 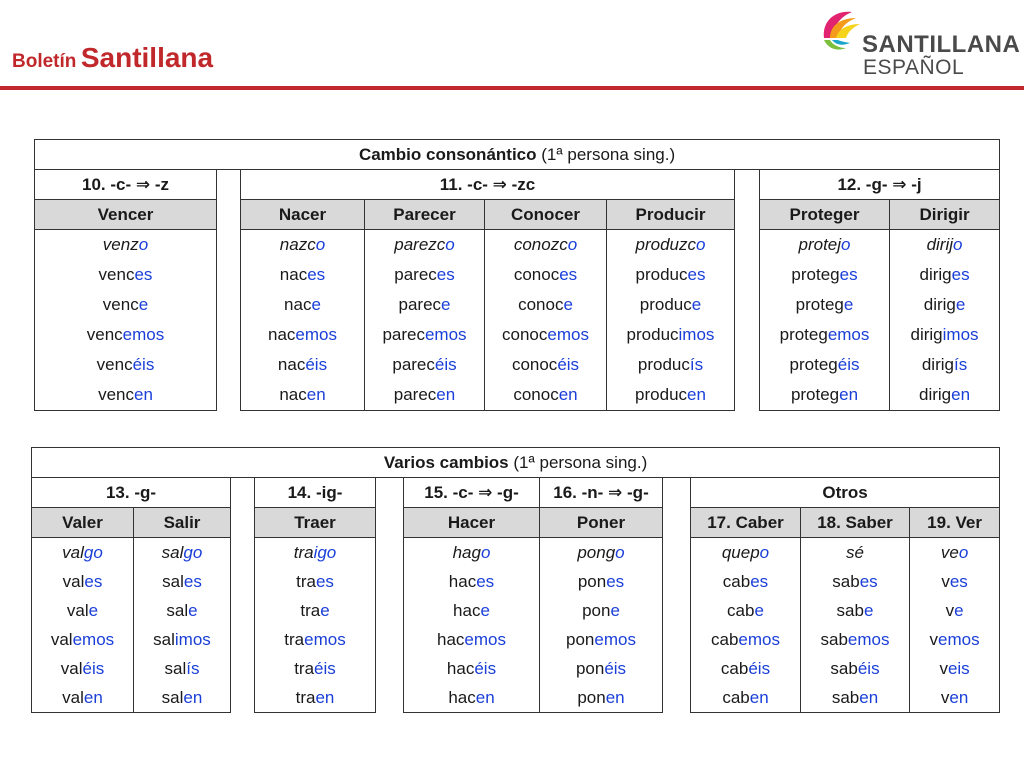 What do you see at coordinates (315, 552) in the screenshot?
I see `conjugation-cell: traigo` at bounding box center [315, 552].